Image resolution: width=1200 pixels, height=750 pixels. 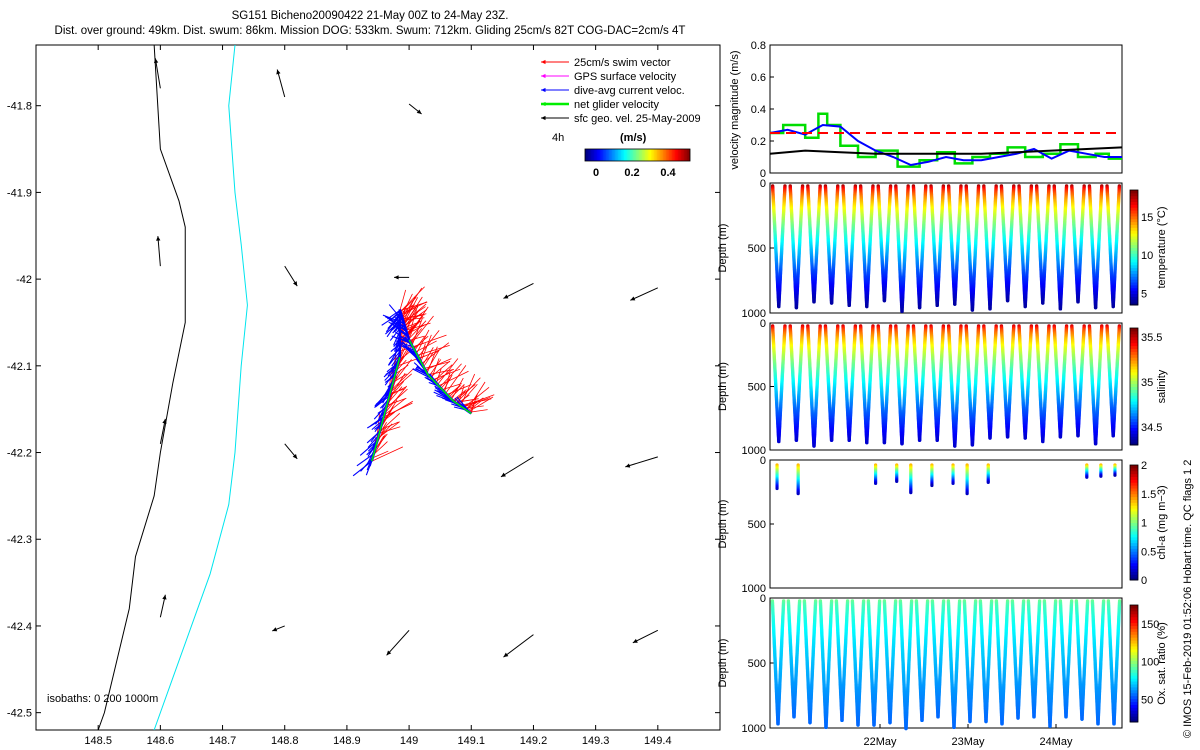 What do you see at coordinates (347, 741) in the screenshot?
I see `map-x-tick-label: 148.9` at bounding box center [347, 741].